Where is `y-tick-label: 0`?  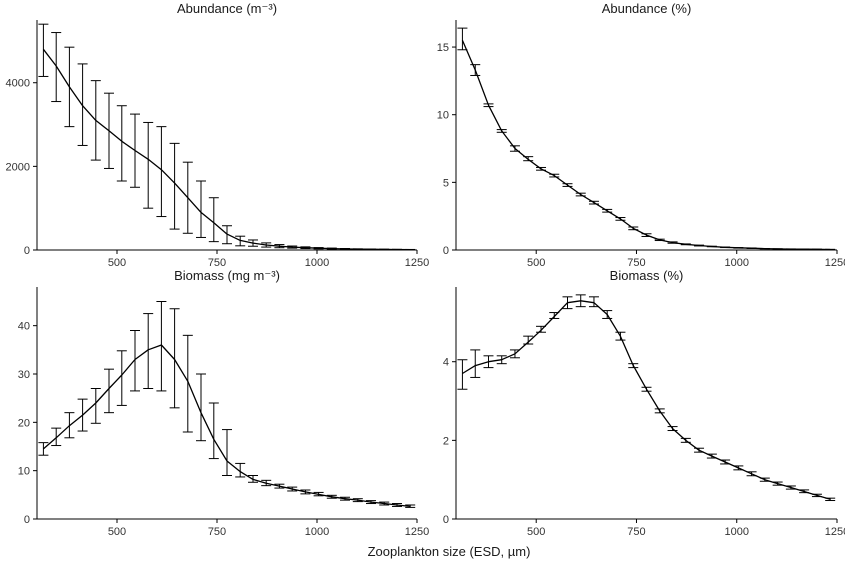 y-tick-label: 0 is located at coordinates (27, 520).